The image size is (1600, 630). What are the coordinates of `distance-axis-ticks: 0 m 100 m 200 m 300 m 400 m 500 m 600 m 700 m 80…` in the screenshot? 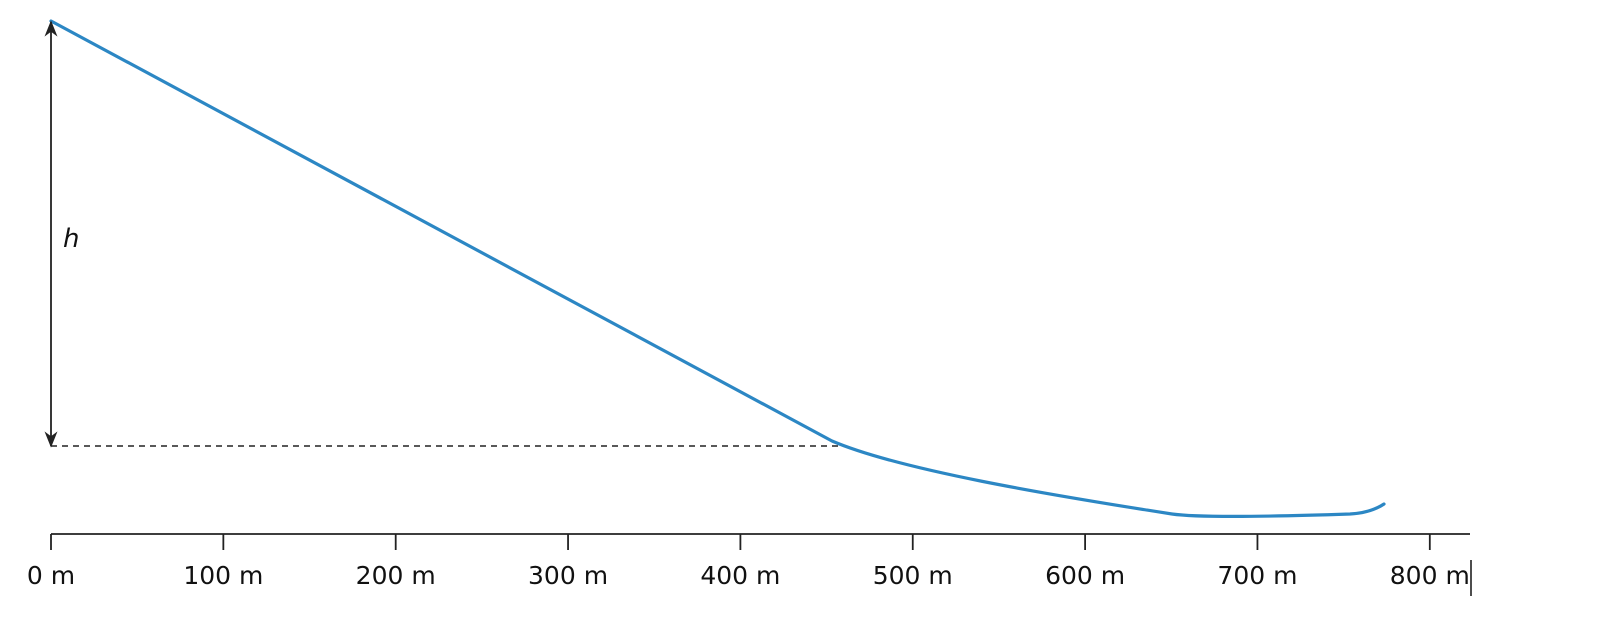 It's located at (748, 562).